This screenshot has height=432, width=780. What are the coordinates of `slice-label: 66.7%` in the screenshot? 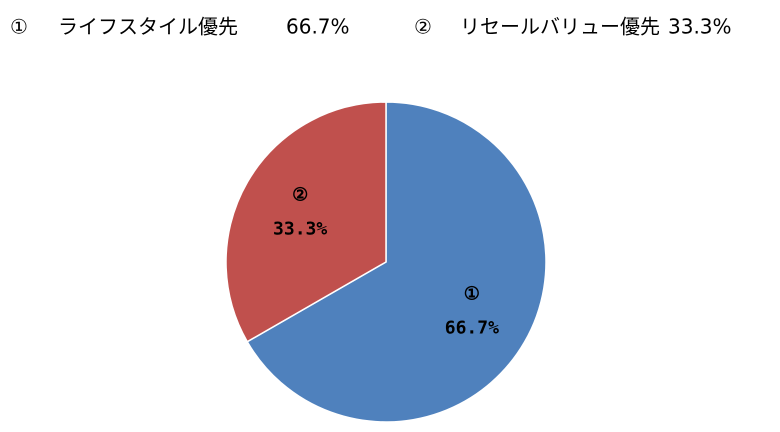 It's located at (472, 328).